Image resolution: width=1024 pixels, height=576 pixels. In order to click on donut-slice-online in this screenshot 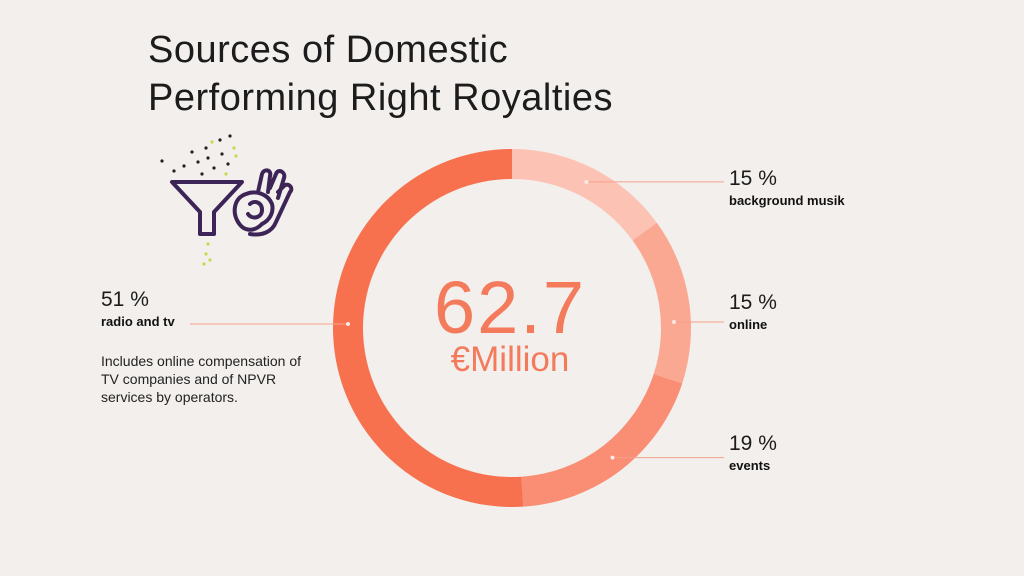, I will do `click(661, 303)`.